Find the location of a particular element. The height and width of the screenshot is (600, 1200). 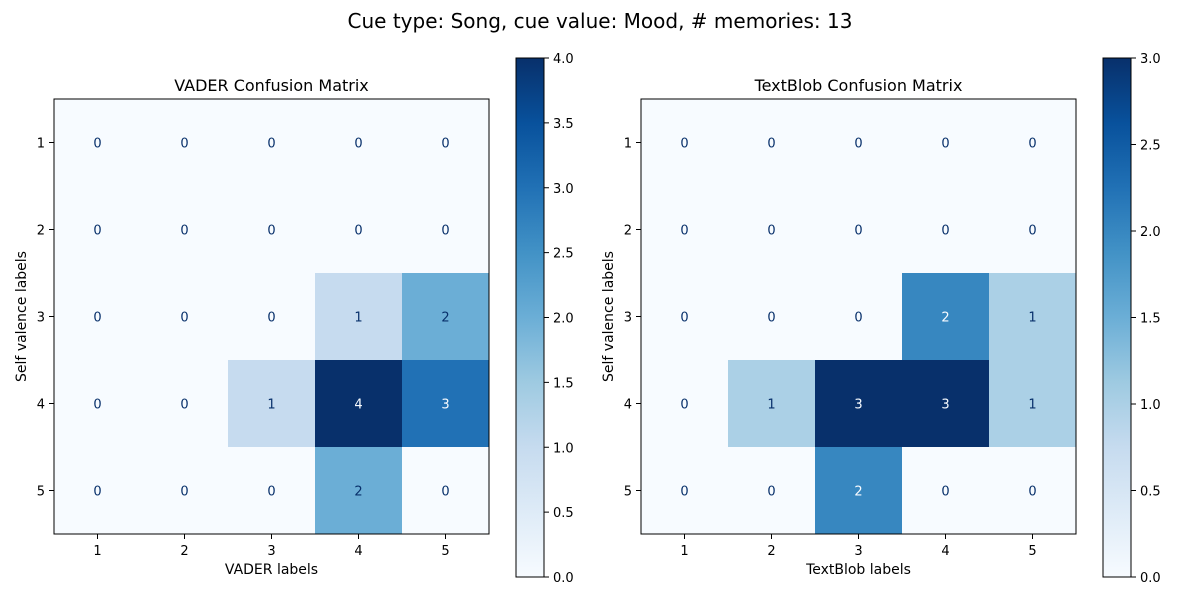

colorbar-tick-label: 1.0 is located at coordinates (563, 448).